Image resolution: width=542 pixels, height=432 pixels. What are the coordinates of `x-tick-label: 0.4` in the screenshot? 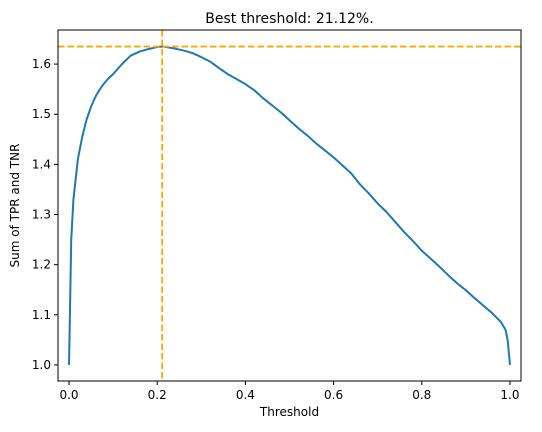 It's located at (245, 395).